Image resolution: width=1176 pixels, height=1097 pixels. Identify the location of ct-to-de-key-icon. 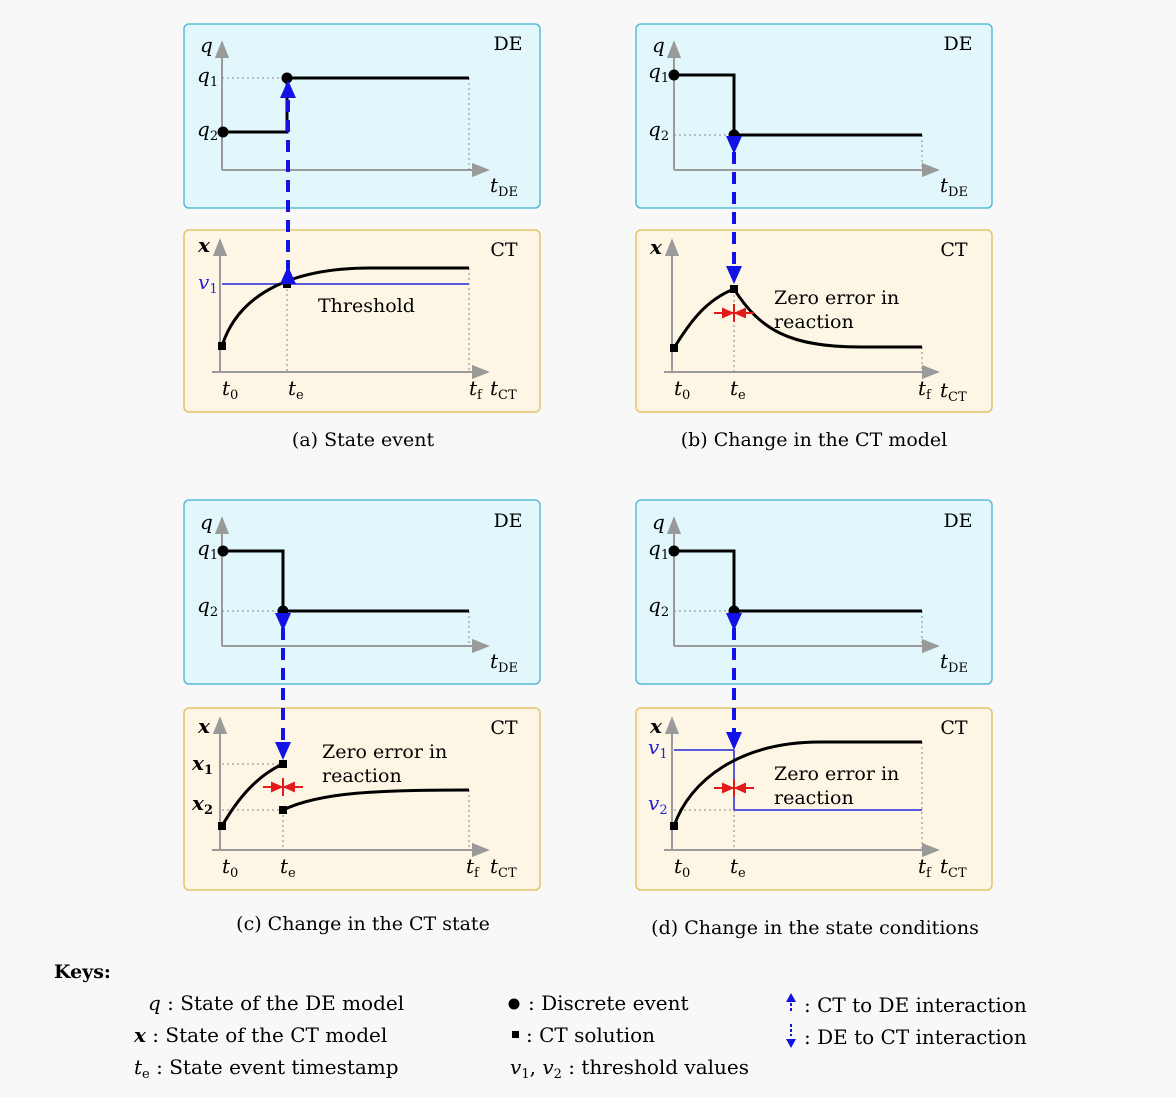
(791, 1003).